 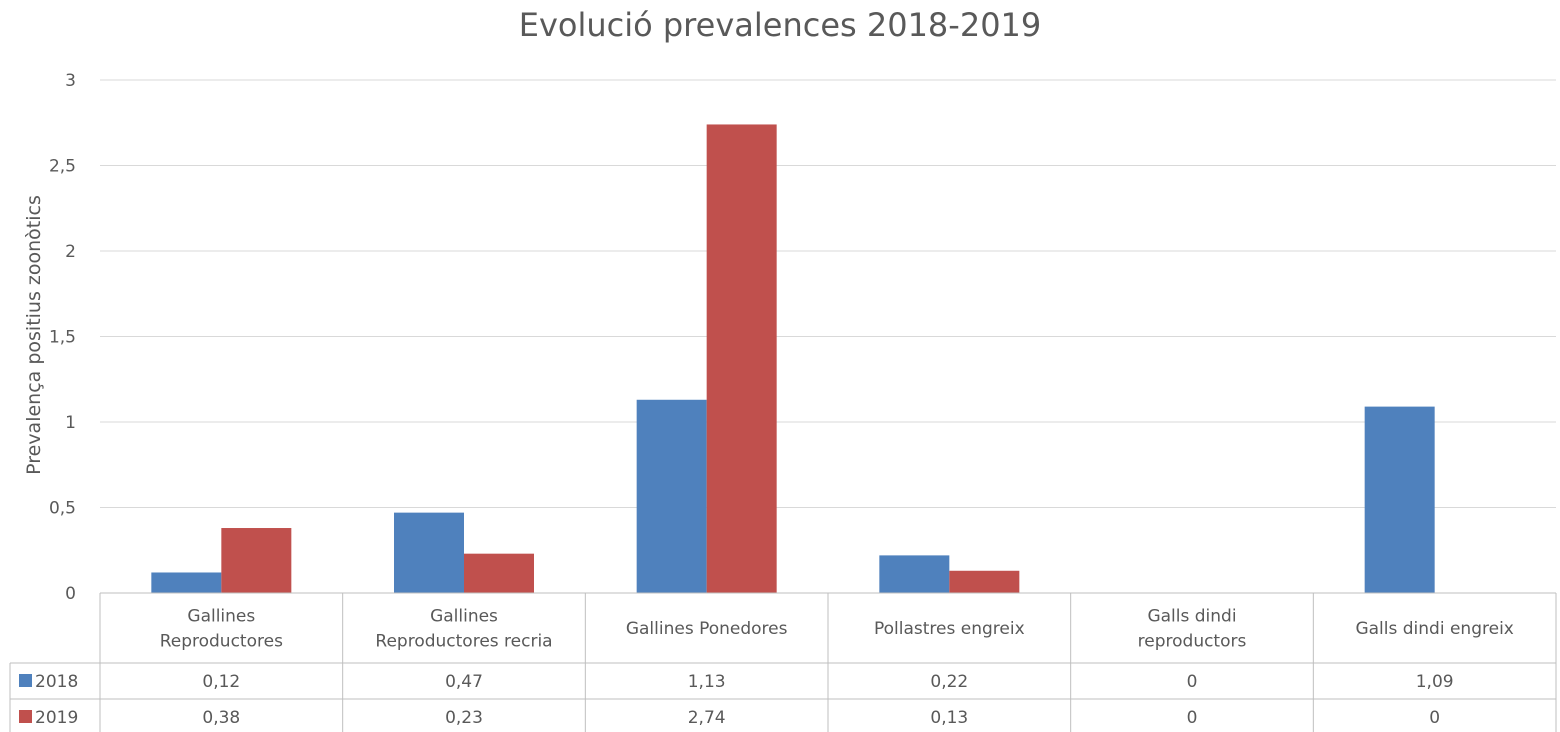 I want to click on y-tick-label: 0, so click(x=70, y=594).